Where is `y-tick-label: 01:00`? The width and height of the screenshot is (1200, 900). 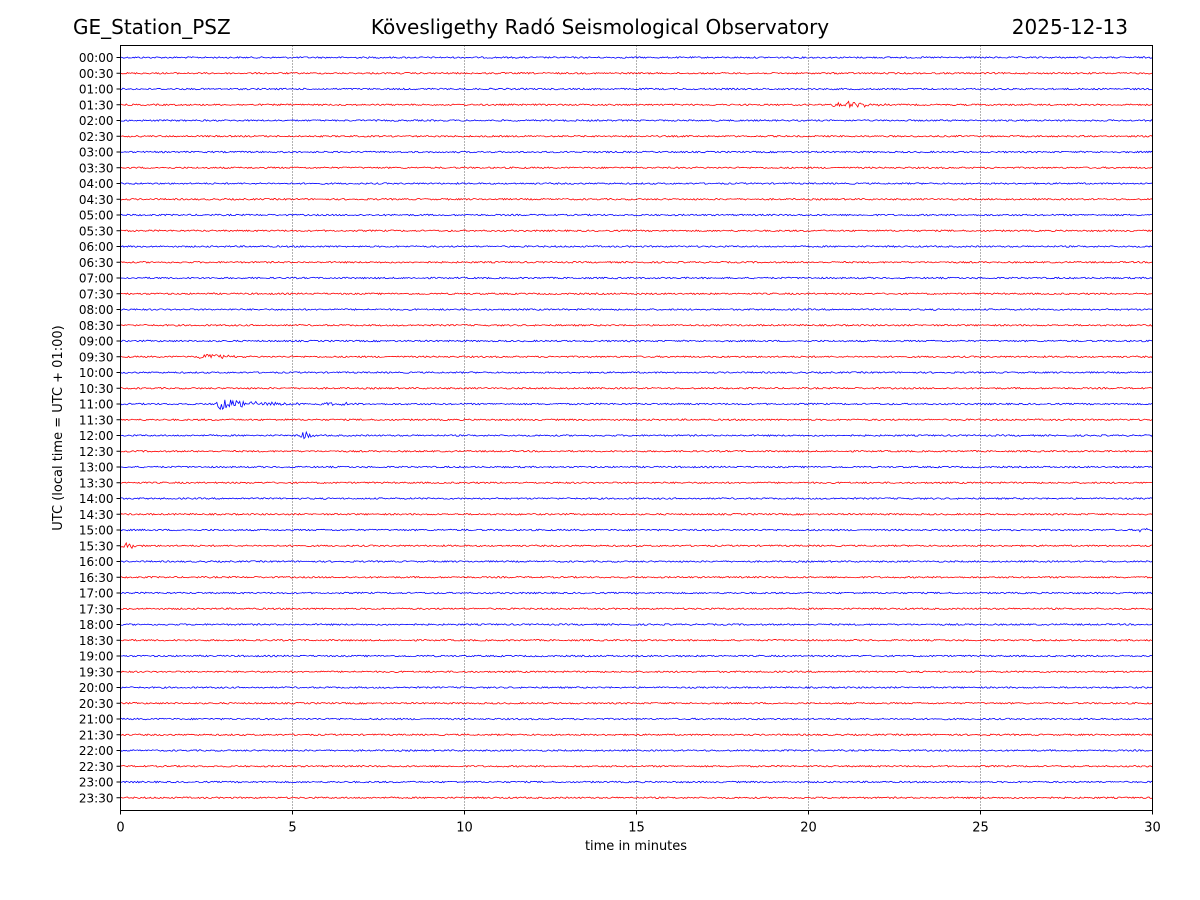 y-tick-label: 01:00 is located at coordinates (96, 90).